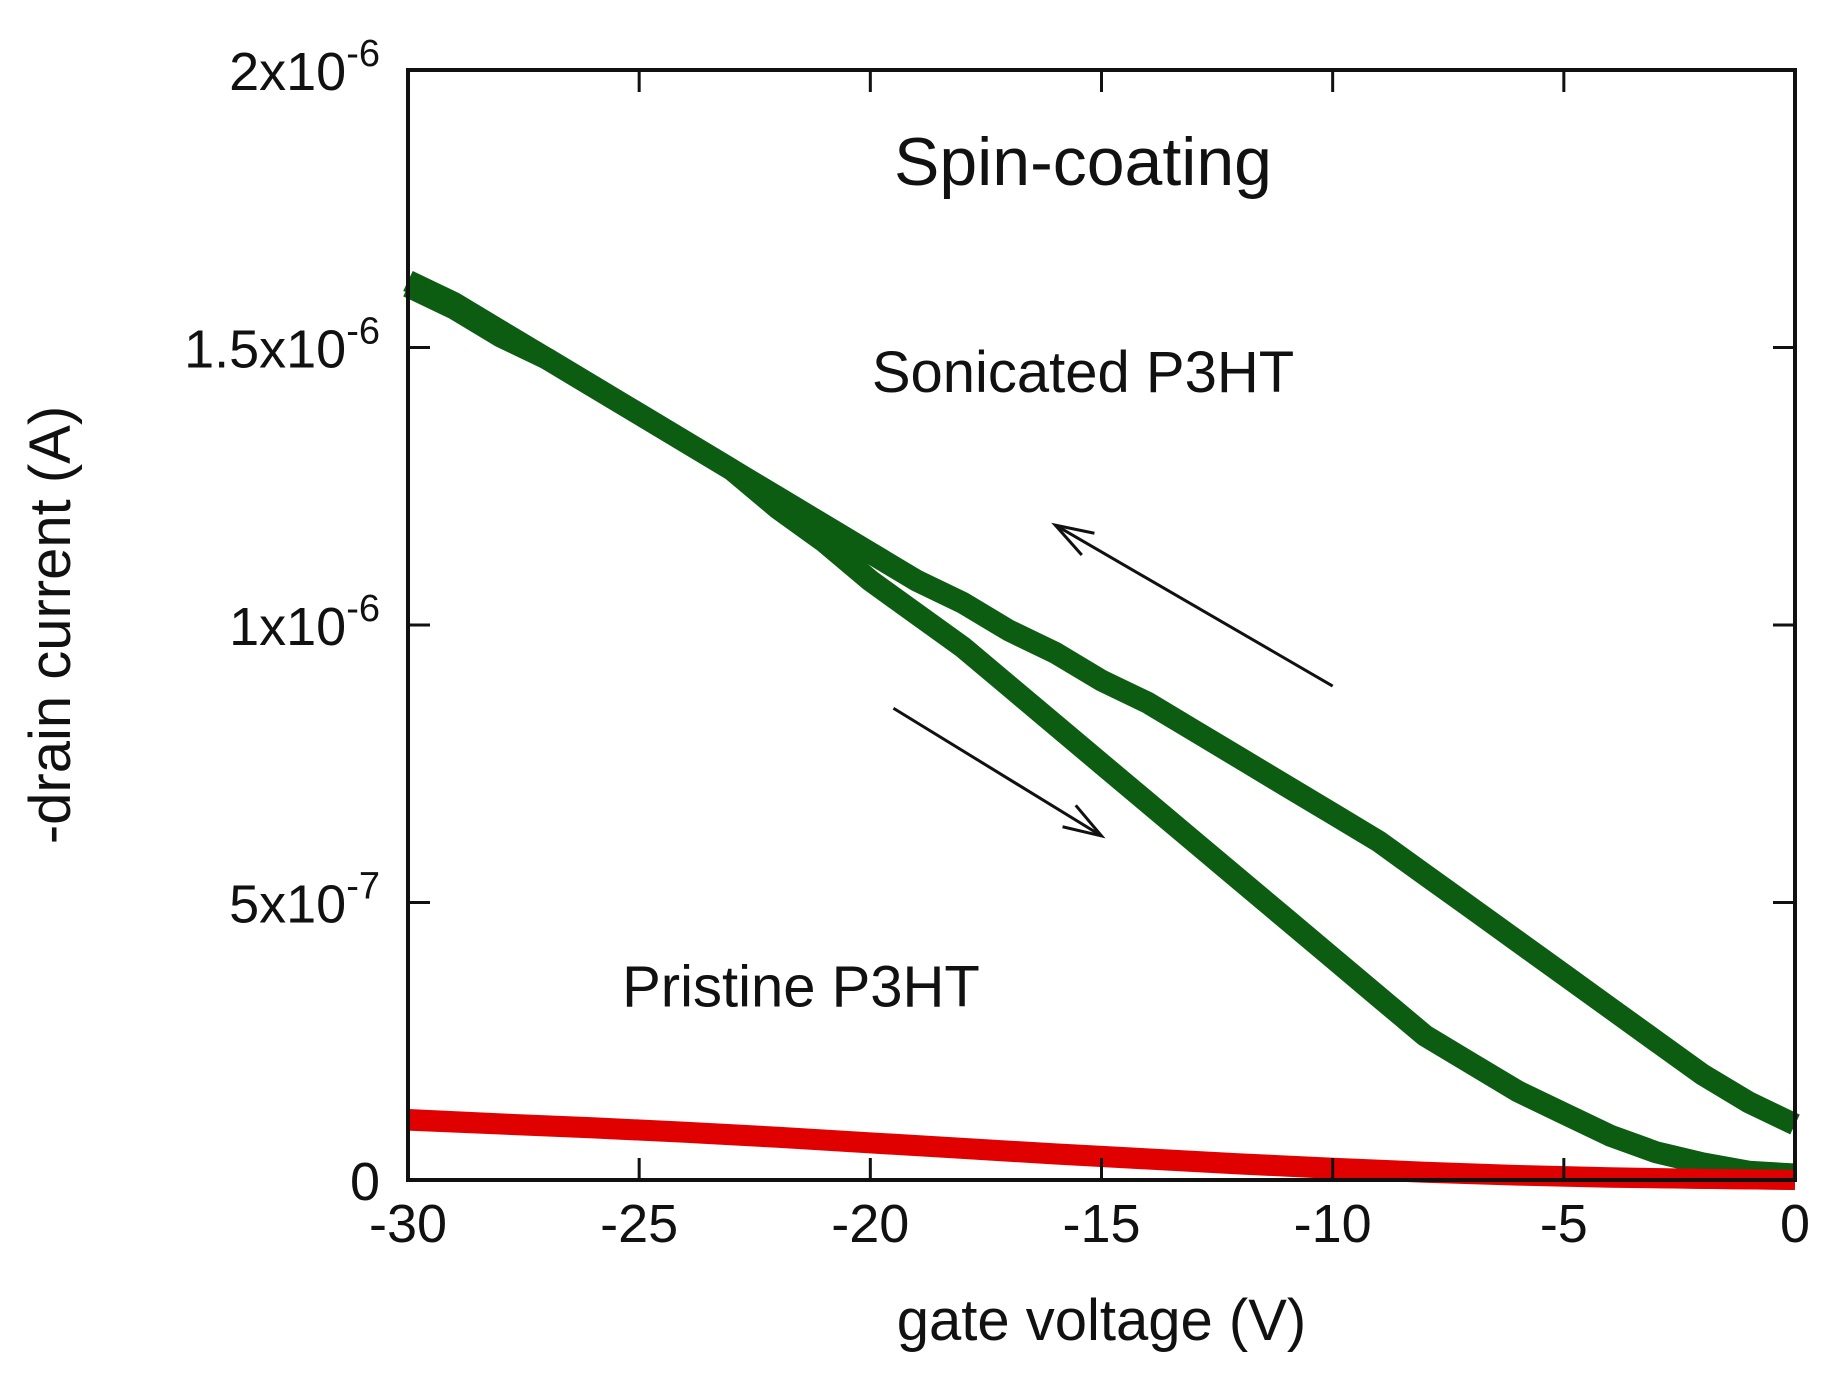  I want to click on x-tick-label: -10, so click(1333, 1224).